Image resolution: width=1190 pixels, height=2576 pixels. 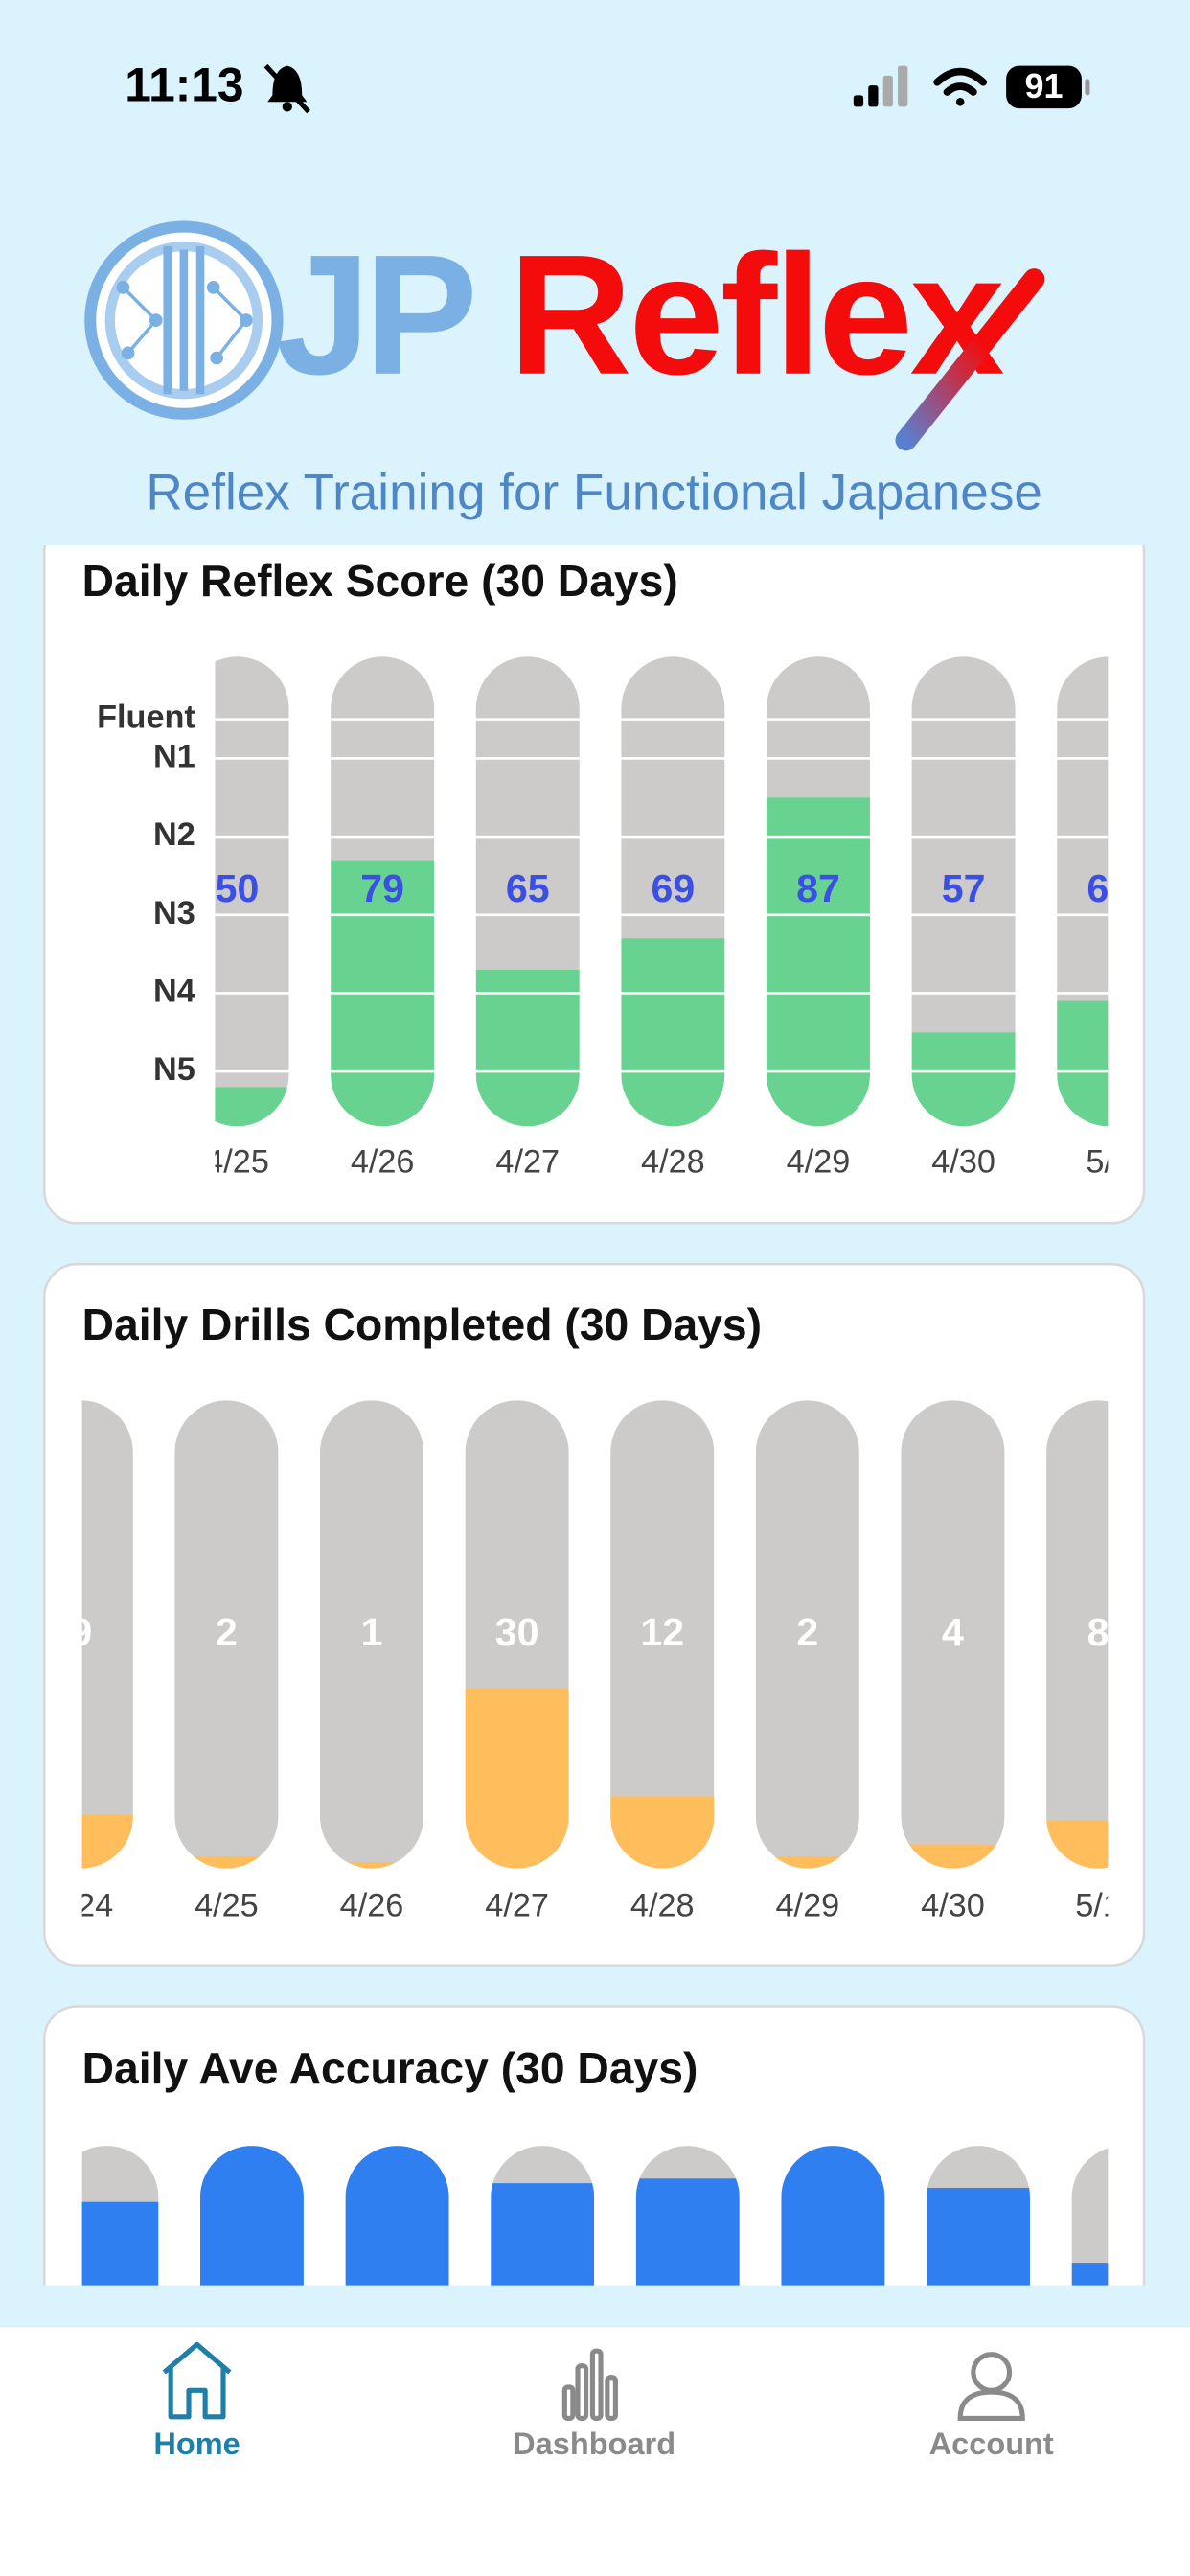 I want to click on chart-card: Daily Ave Accuracy (30 Days), so click(x=594, y=2145).